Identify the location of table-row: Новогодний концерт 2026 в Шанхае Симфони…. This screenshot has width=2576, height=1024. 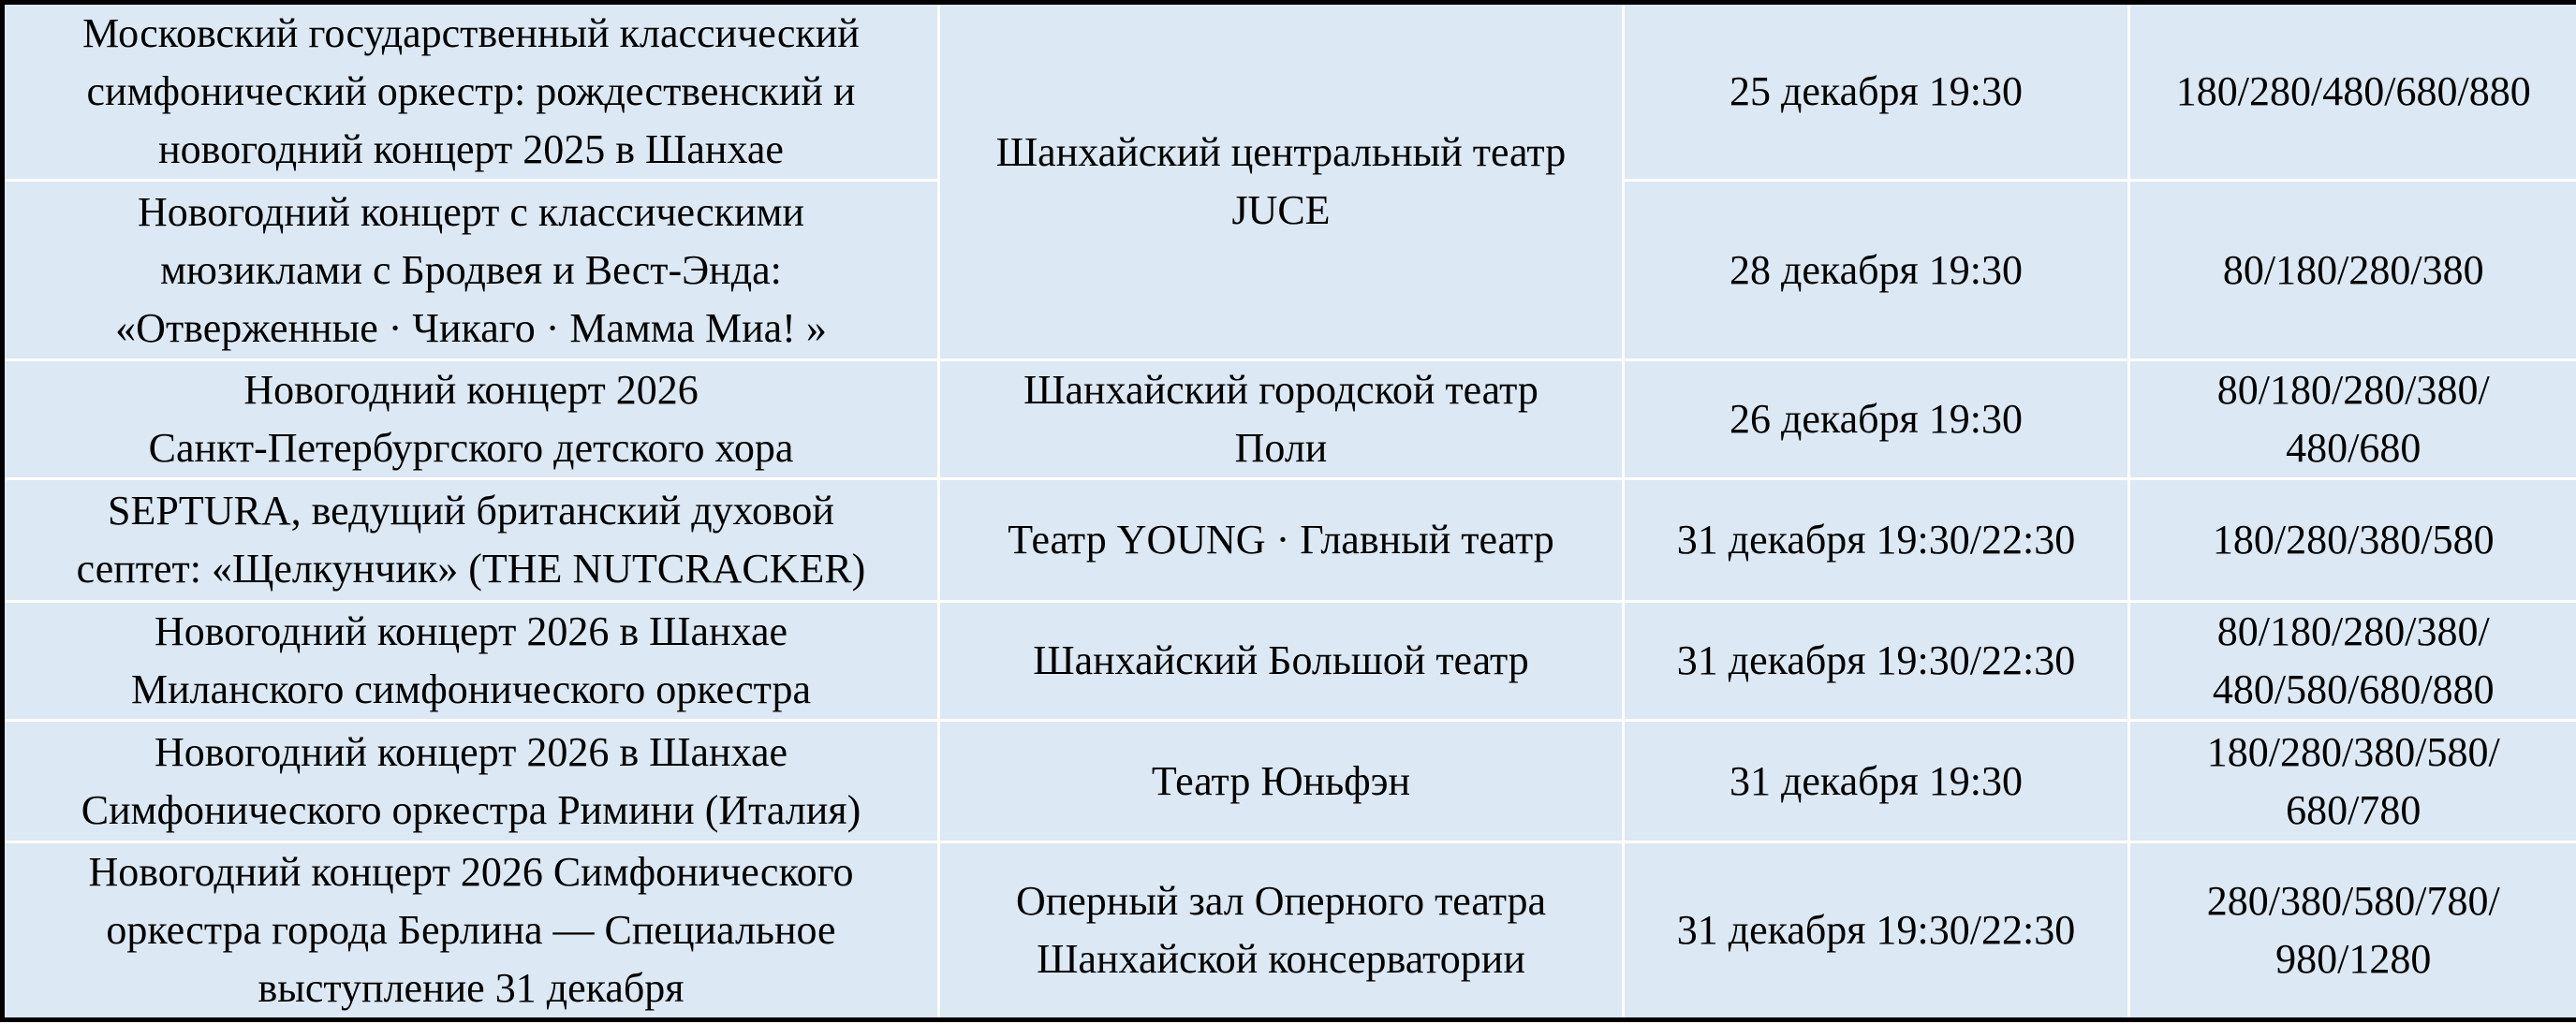
(1288, 781).